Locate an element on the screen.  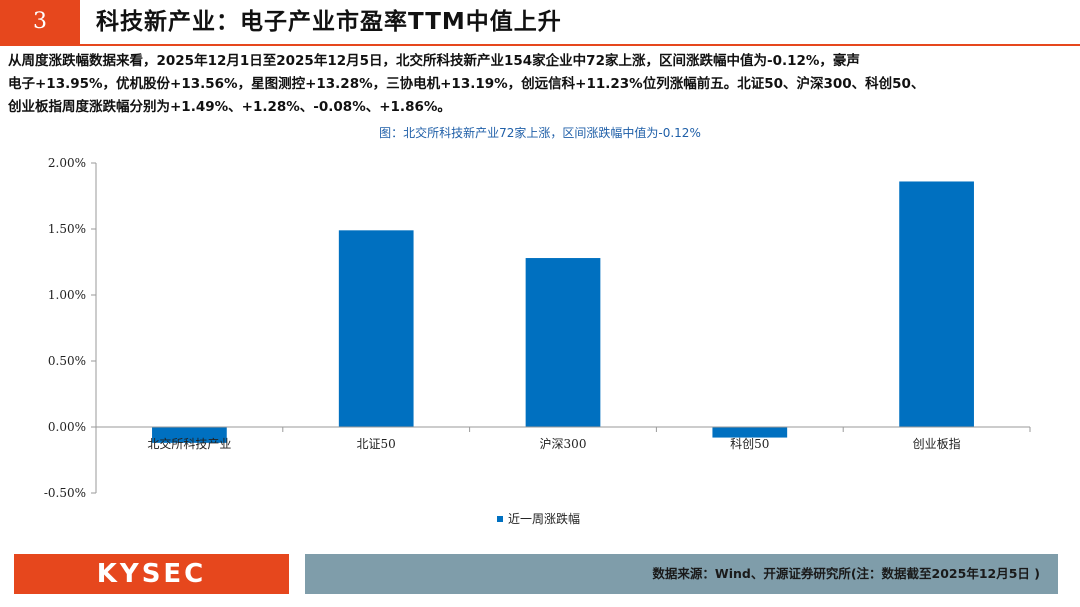
section-number: 3 is located at coordinates (40, 22).